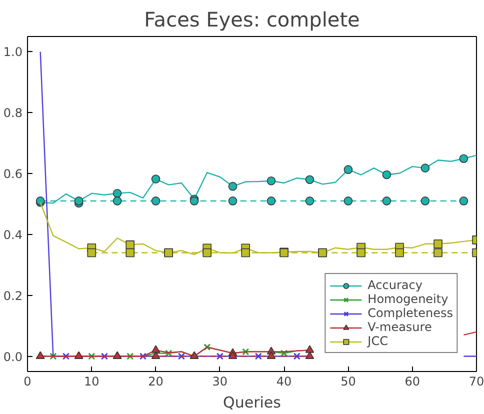  I want to click on x-tick-label: 50, so click(348, 381).